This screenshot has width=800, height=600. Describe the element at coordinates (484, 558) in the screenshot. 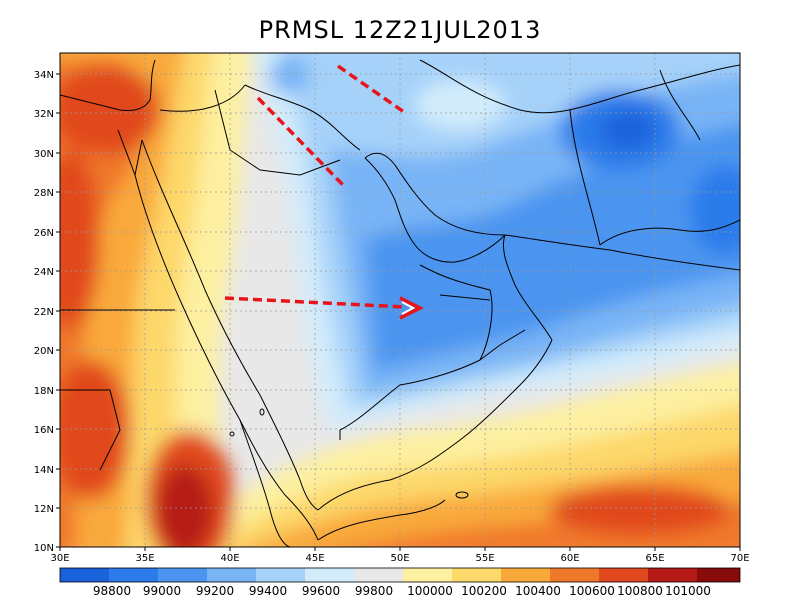

I see `x-tick-label: 55E` at that location.